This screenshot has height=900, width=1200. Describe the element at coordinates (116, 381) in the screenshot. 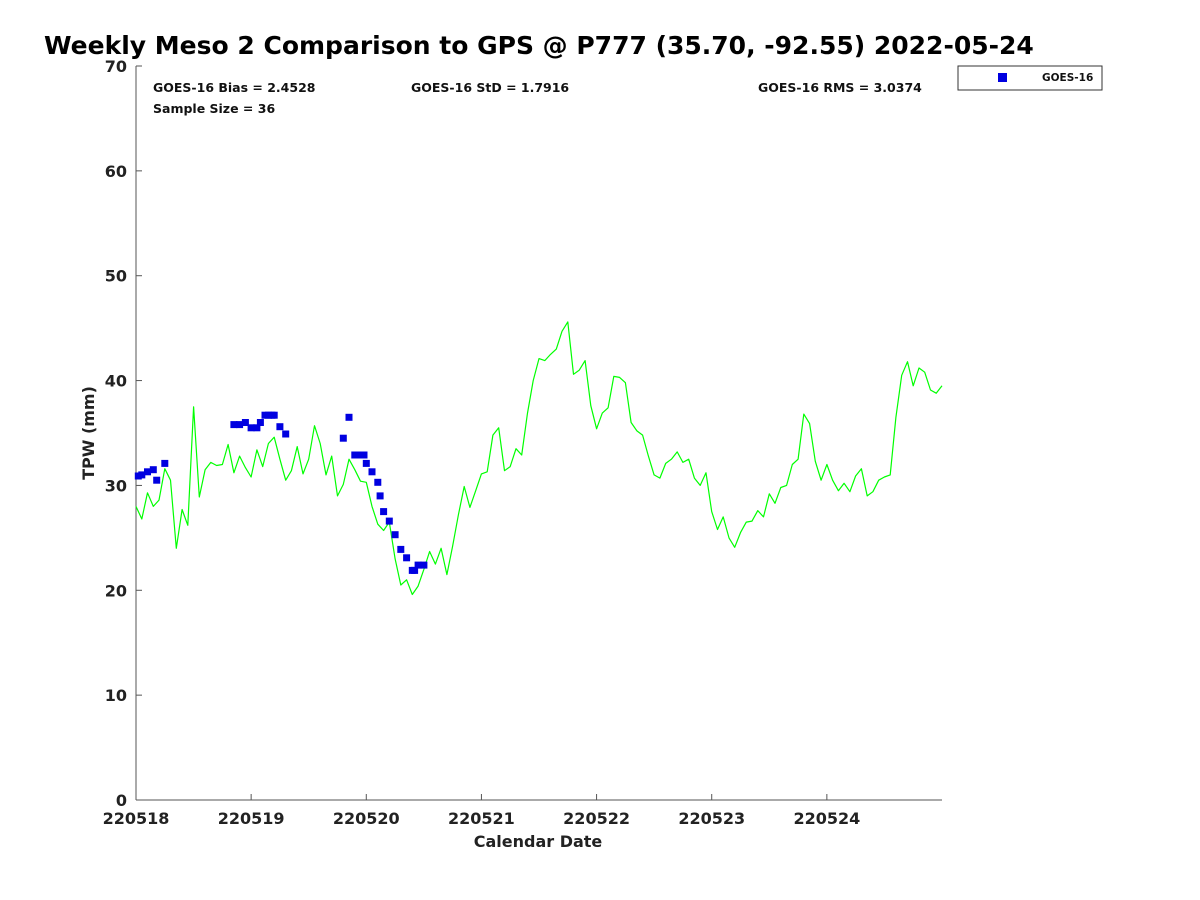

I see `y-tick-label: 40` at that location.